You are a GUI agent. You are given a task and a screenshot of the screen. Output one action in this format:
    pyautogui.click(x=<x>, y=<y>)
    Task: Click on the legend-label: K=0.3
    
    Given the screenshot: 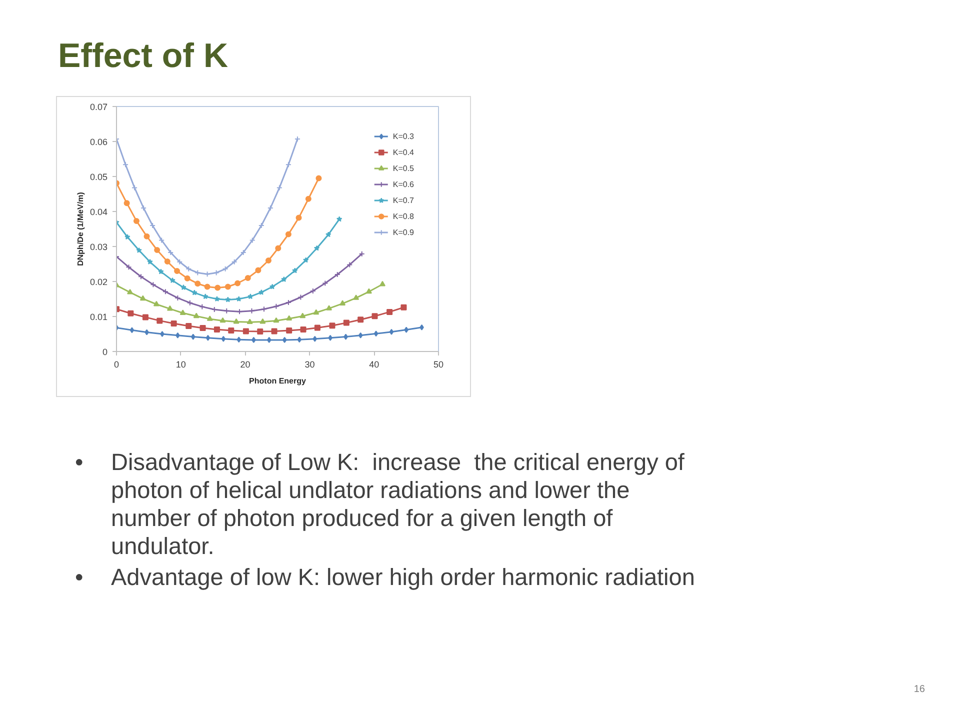 What is the action you would take?
    pyautogui.click(x=403, y=136)
    